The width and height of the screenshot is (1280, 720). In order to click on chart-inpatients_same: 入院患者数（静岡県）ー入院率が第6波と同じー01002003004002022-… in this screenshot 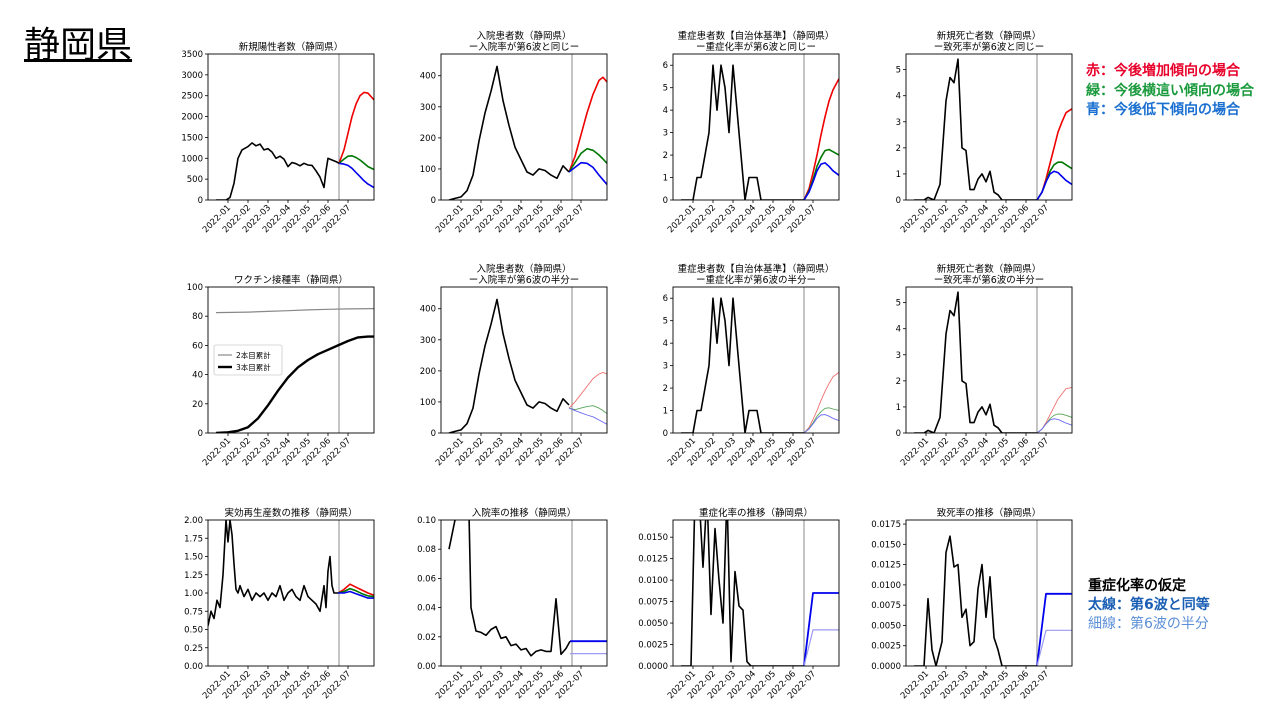, I will do `click(514, 132)`.